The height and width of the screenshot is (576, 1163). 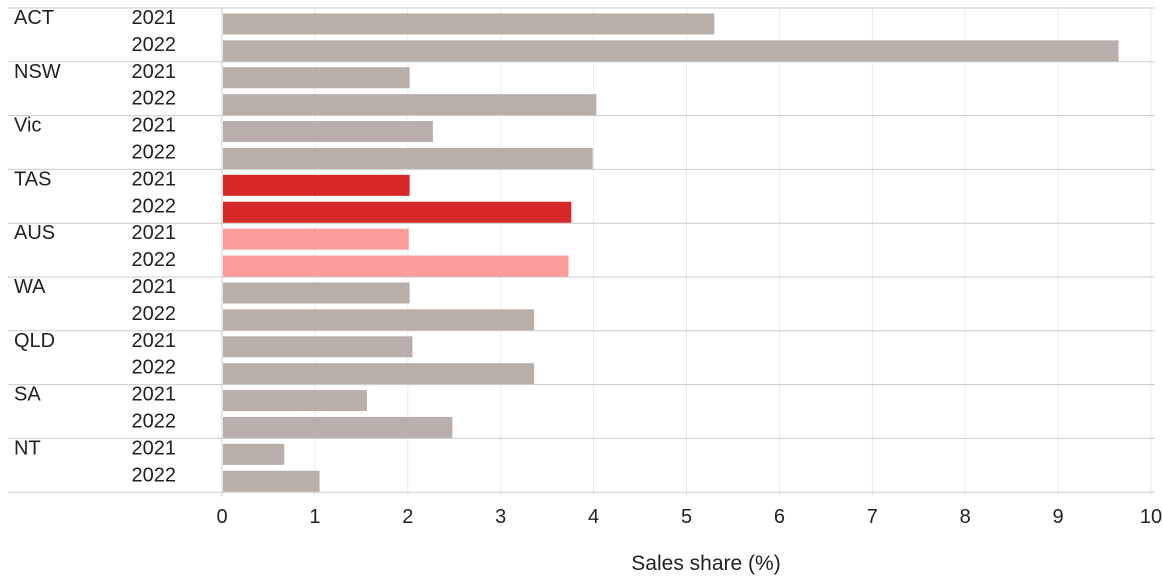 I want to click on x-tick-label: 8, so click(x=965, y=517).